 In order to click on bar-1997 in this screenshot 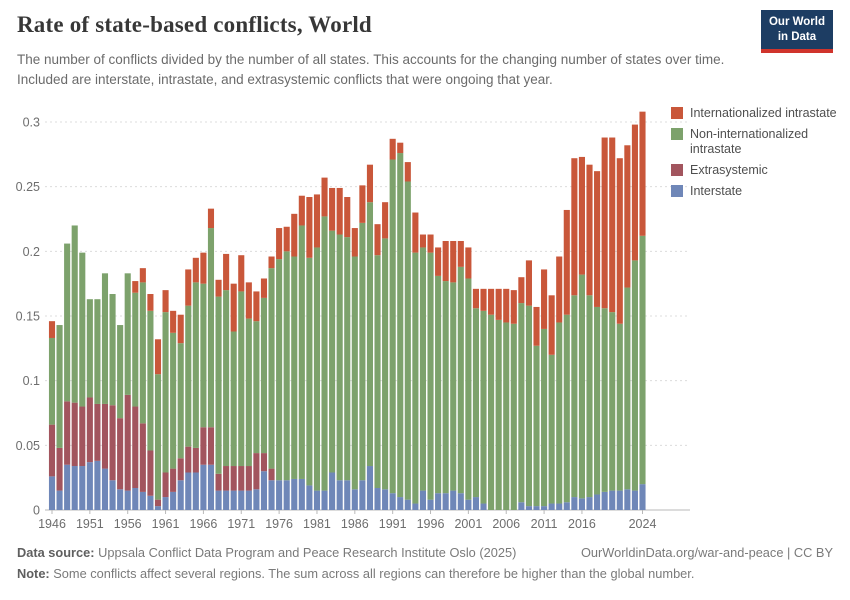, I will do `click(438, 378)`.